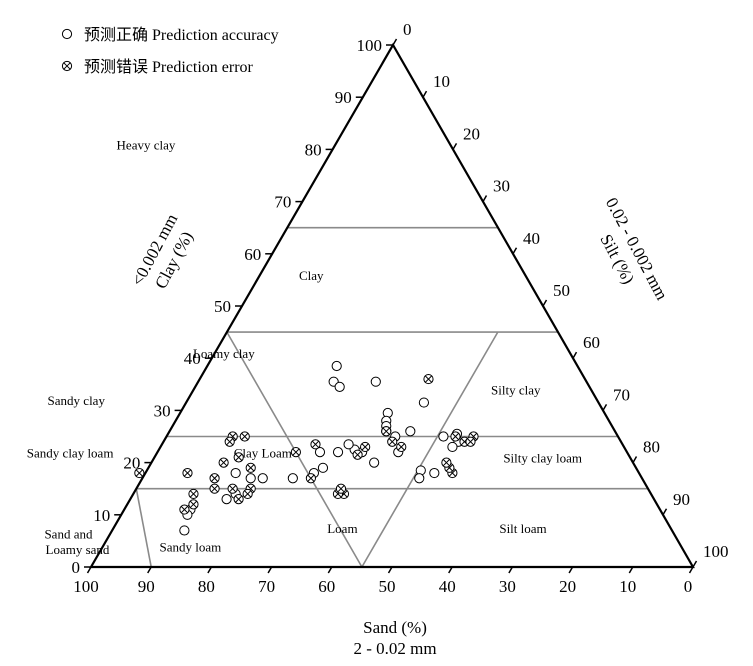 This screenshot has width=753, height=666. I want to click on region-label: Heavy clay, so click(146, 144).